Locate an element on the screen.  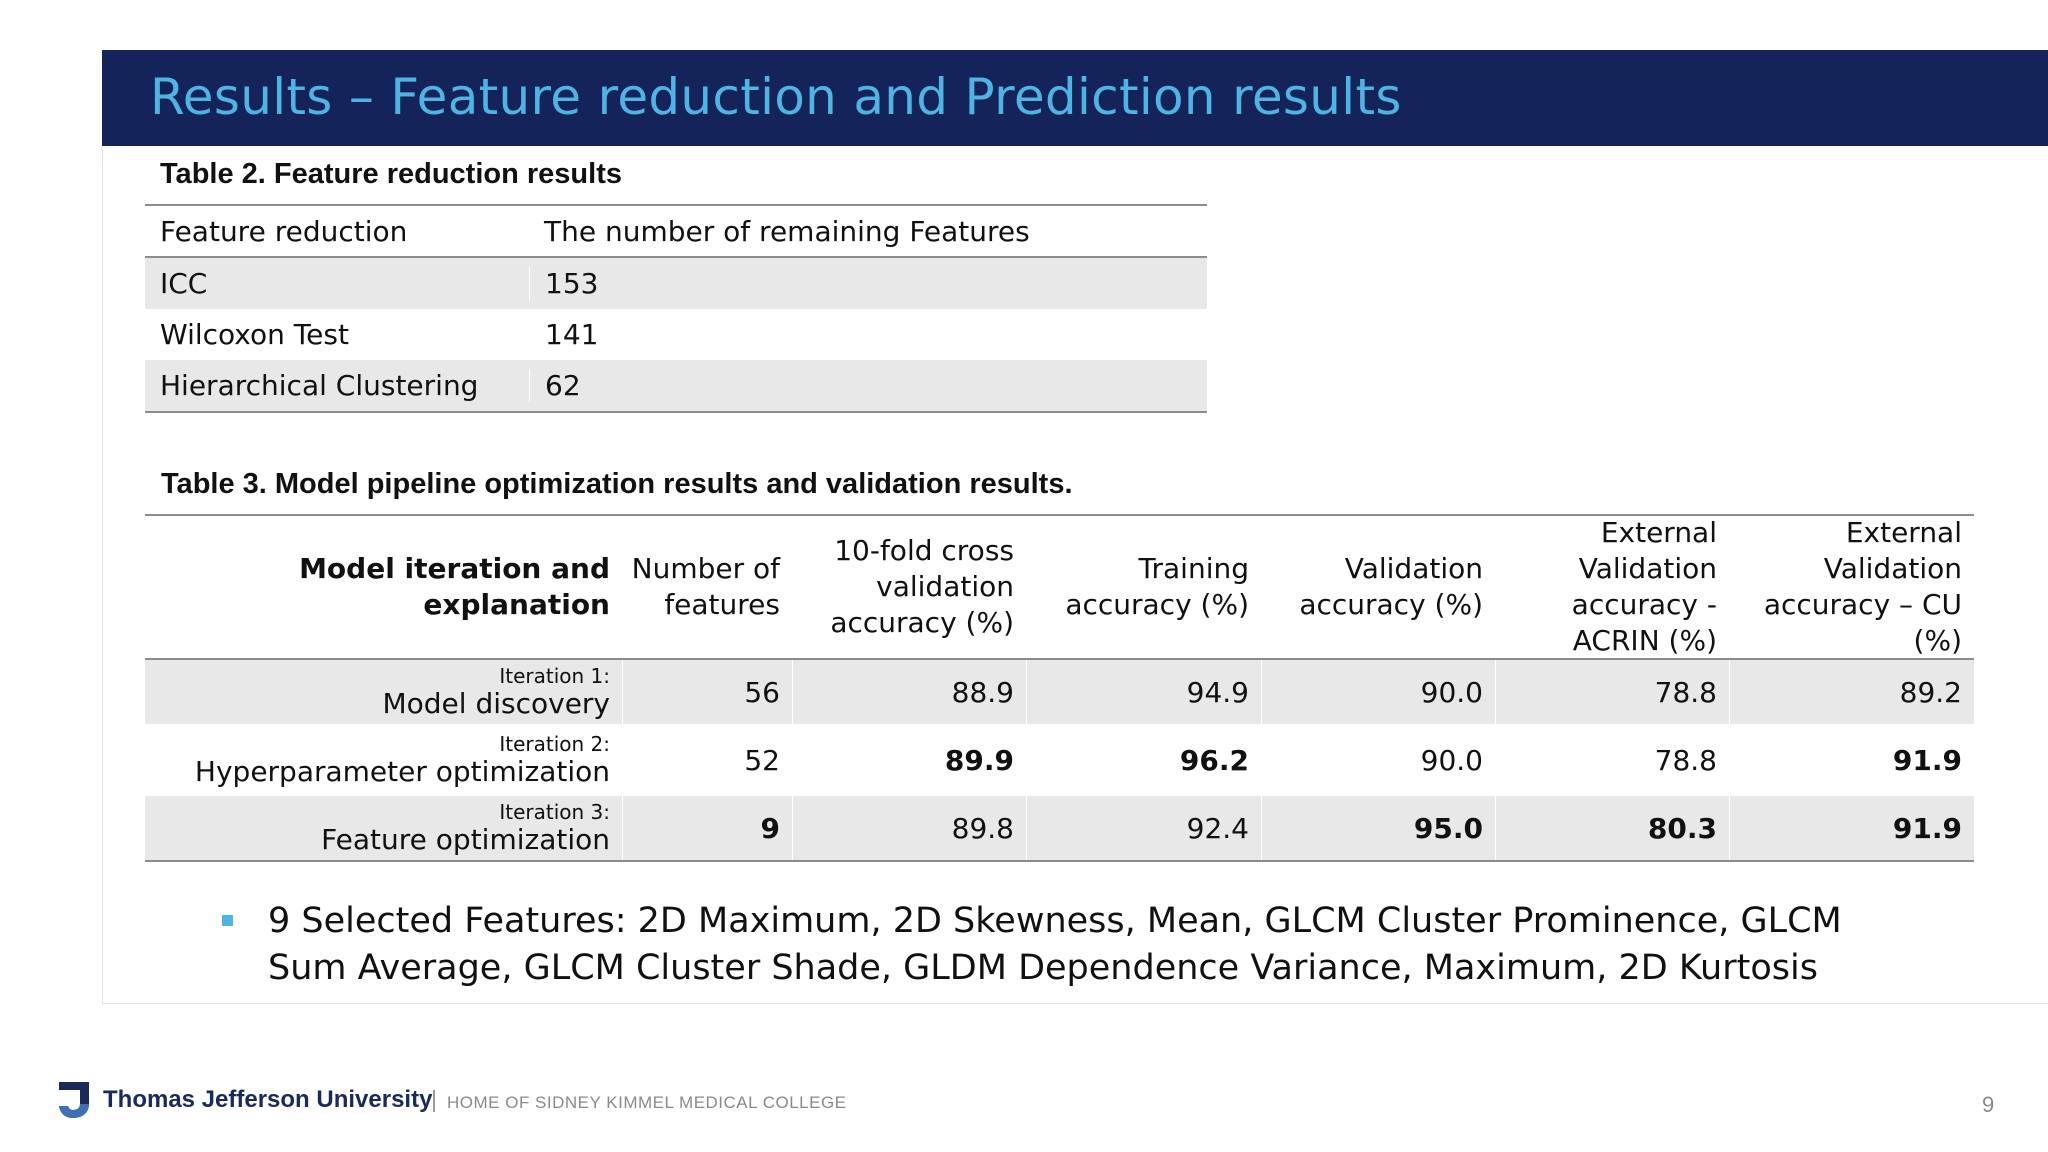
table-cell: 96.2 is located at coordinates (1143, 760).